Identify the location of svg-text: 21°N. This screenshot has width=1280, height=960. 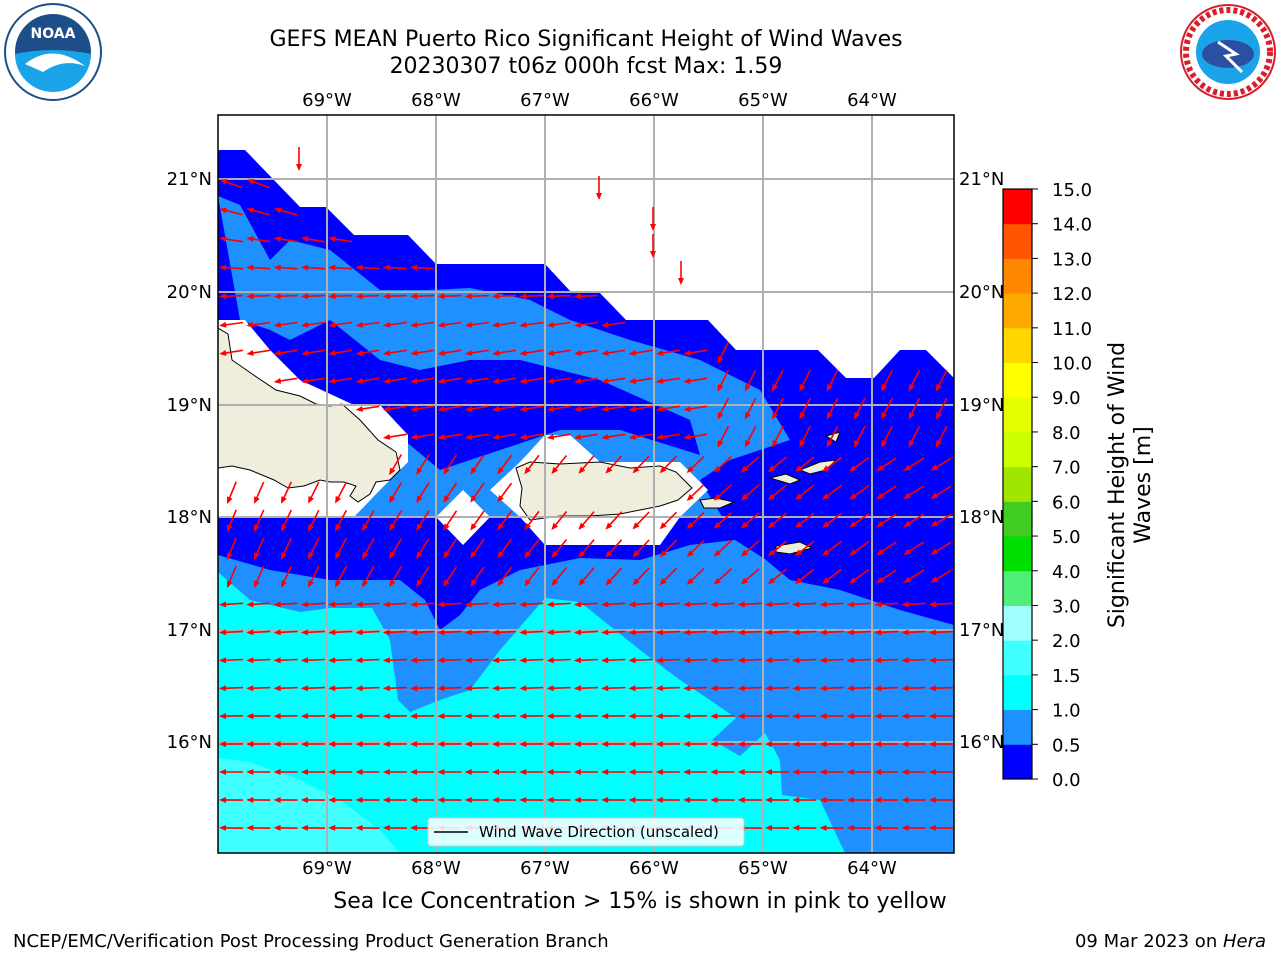
(189, 179).